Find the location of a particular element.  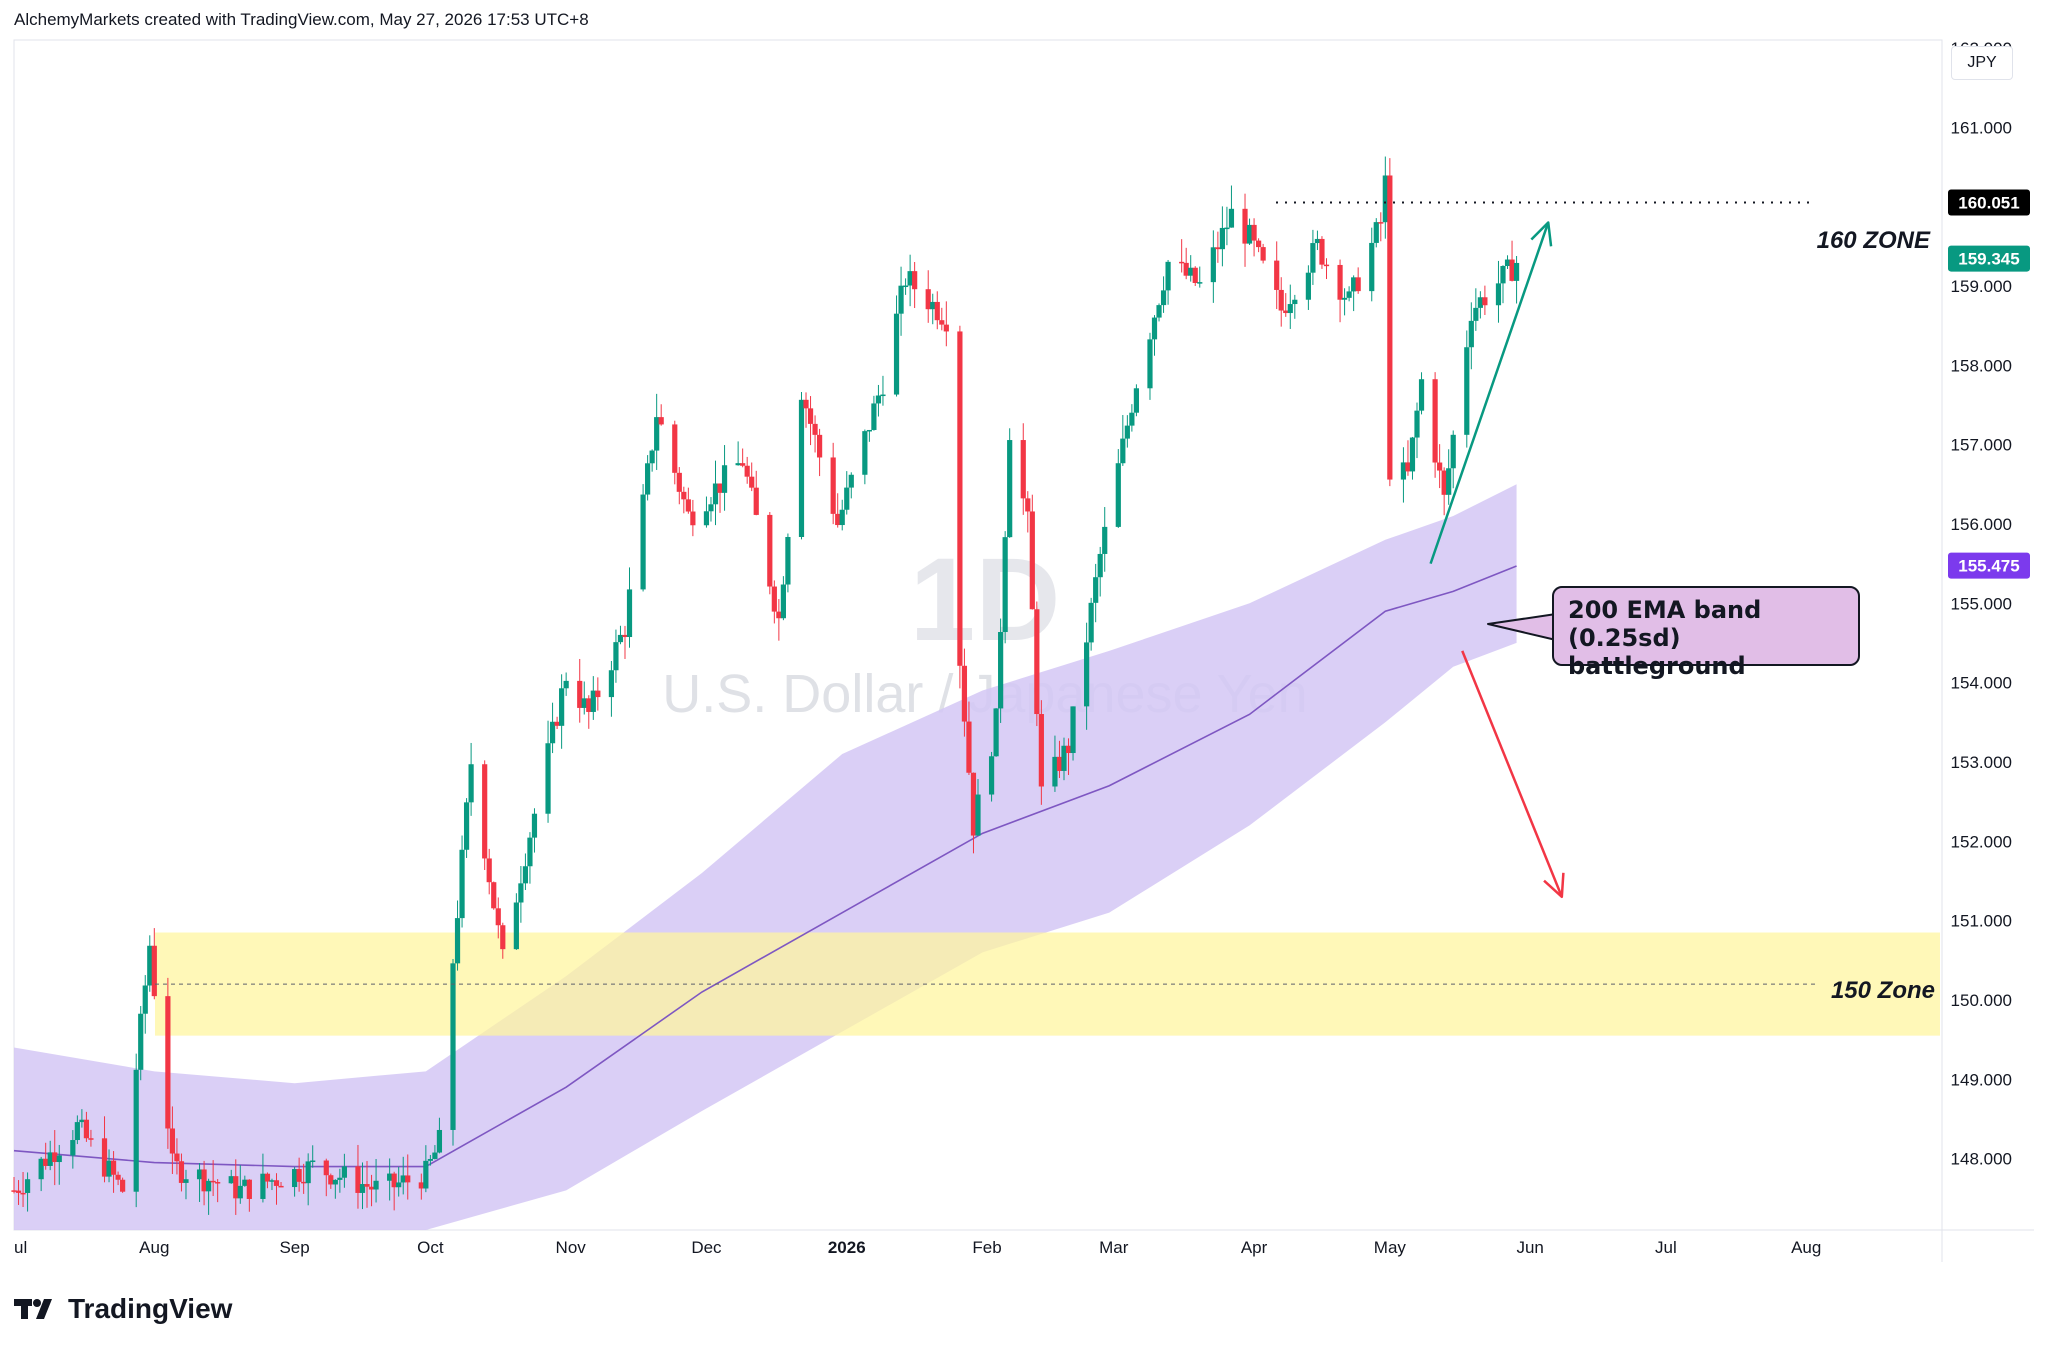

price-tick-label: 153.000 is located at coordinates (1981, 762).